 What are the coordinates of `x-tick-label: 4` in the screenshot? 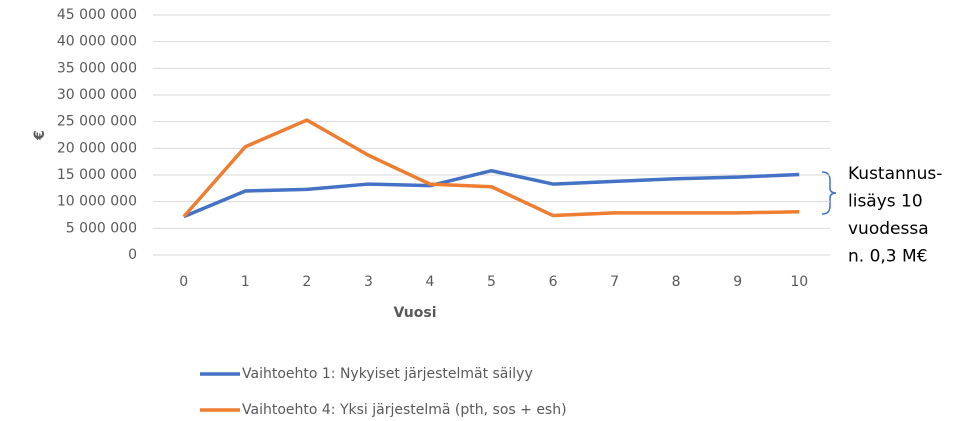 It's located at (429, 282).